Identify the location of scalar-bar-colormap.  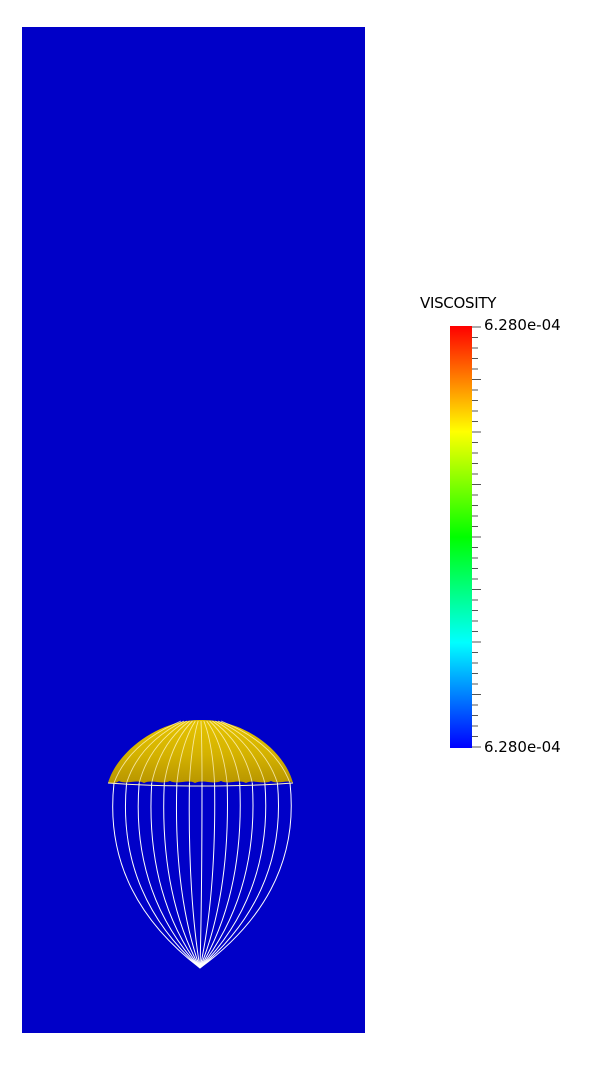
(461, 537).